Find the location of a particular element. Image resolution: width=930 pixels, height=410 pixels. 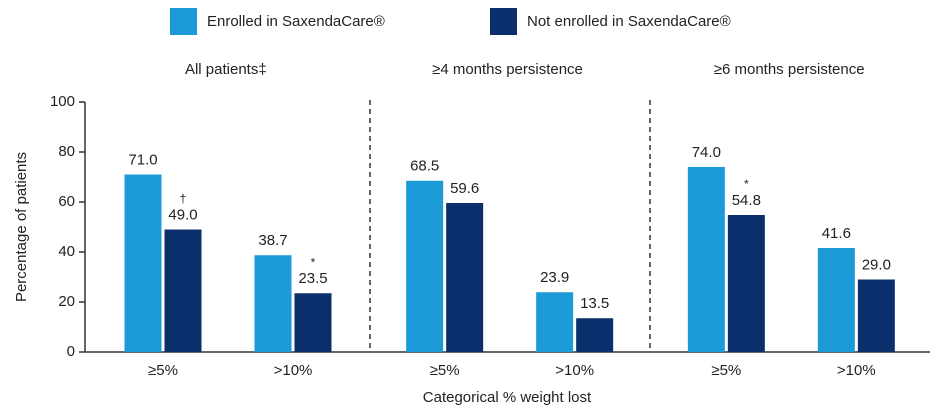

value-label: 49.0 is located at coordinates (182, 214).